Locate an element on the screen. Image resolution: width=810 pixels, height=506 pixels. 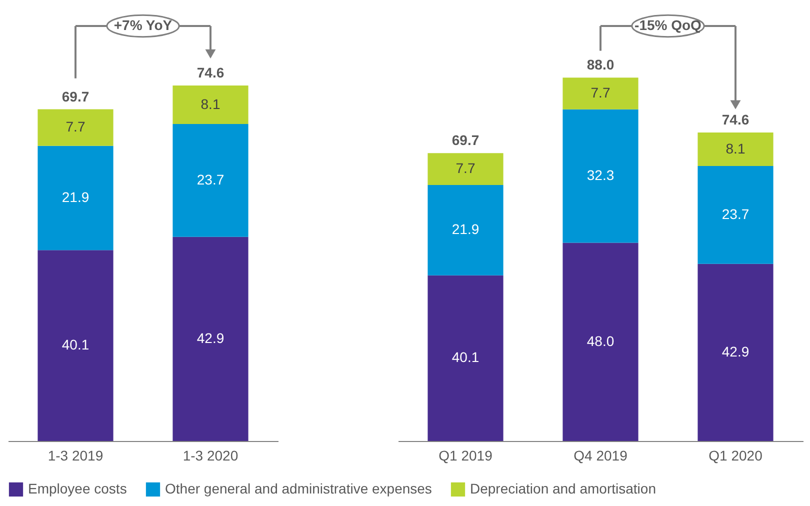
text: +7% YoY is located at coordinates (143, 25).